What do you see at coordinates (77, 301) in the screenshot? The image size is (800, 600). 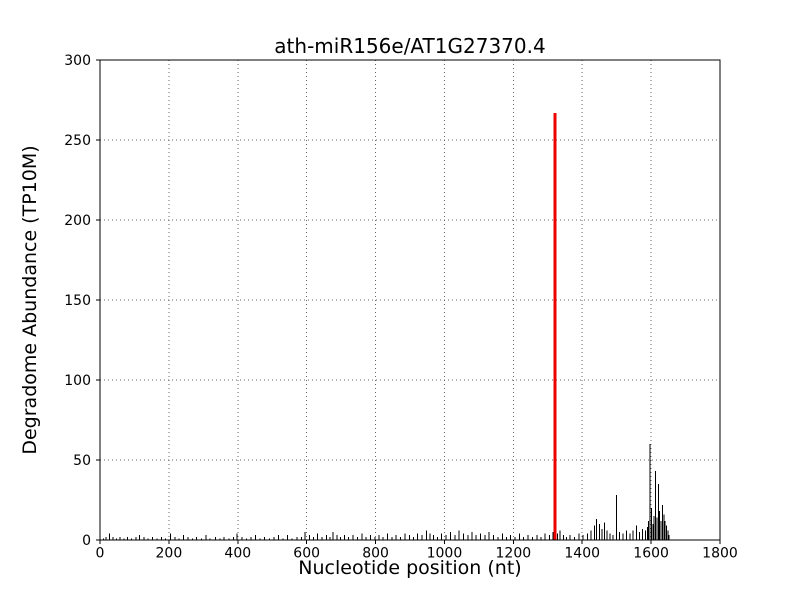 I see `y-tick-label: 150` at bounding box center [77, 301].